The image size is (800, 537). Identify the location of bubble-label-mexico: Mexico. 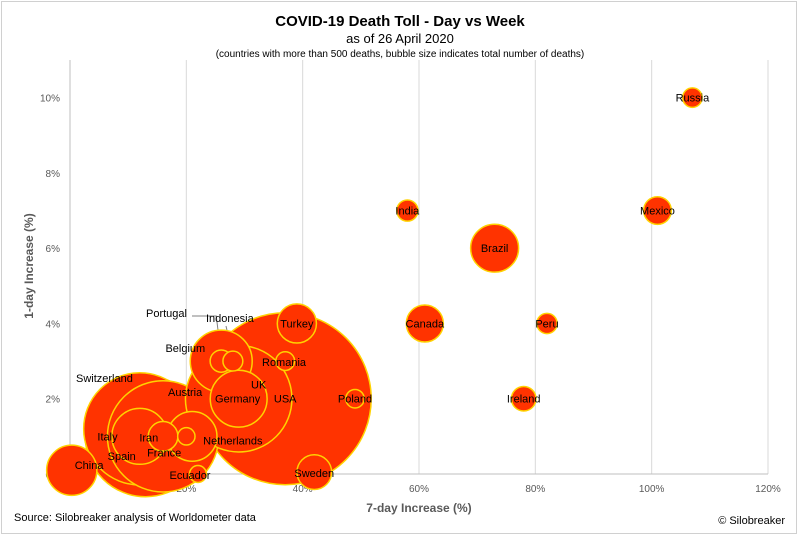
(657, 212).